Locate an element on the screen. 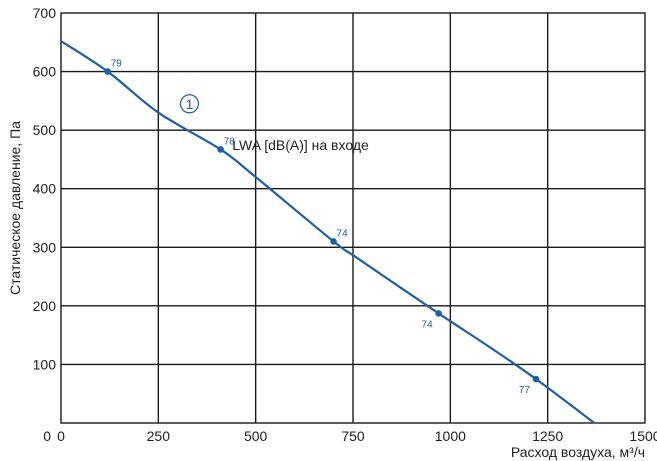 The image size is (657, 461). y-tick-label: 500 is located at coordinates (45, 130).